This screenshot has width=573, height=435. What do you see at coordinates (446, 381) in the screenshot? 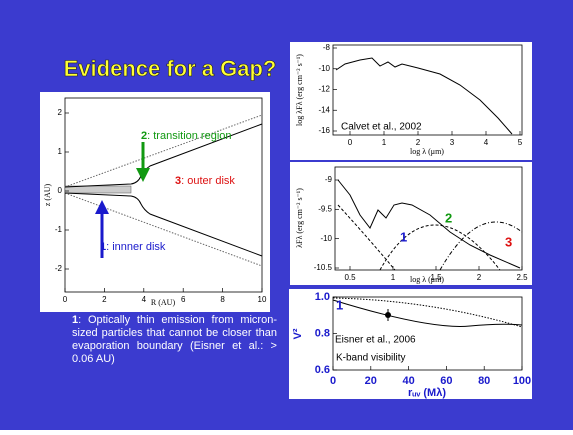
I see `x-tick-label: 60` at bounding box center [446, 381].